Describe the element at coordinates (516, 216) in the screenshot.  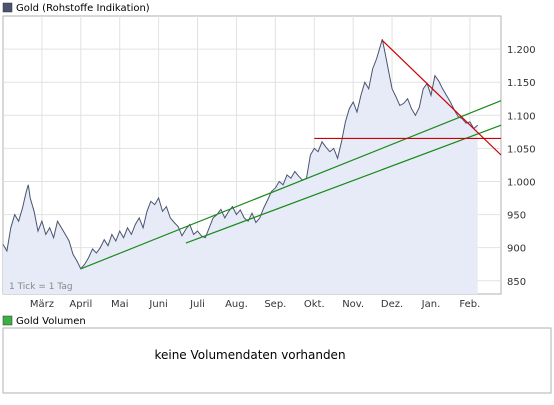
I see `y-tick-label: 950` at that location.